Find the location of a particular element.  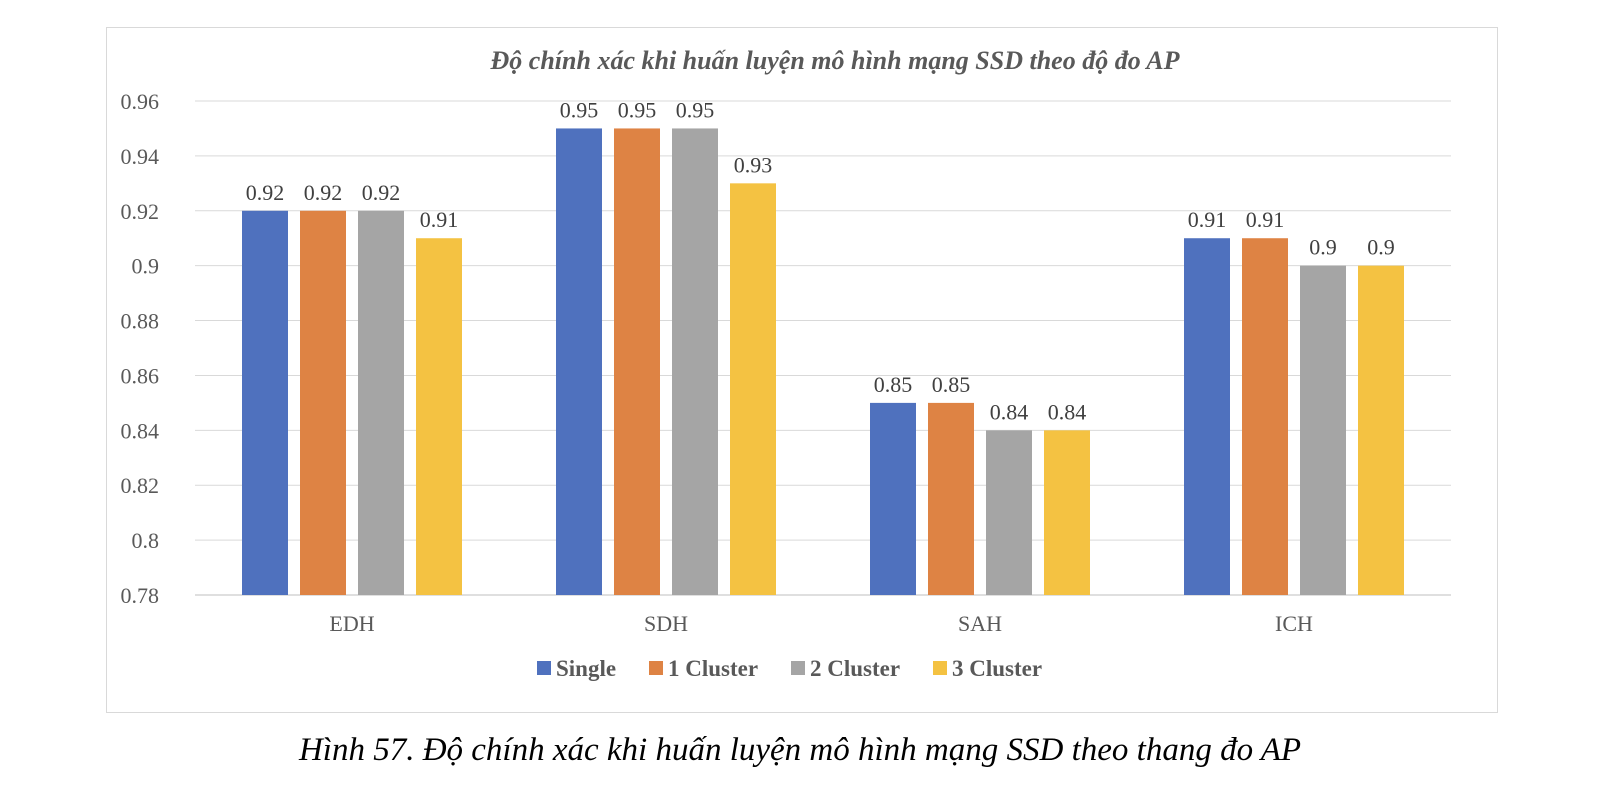

y-tick-label: 0.78 is located at coordinates (140, 595).